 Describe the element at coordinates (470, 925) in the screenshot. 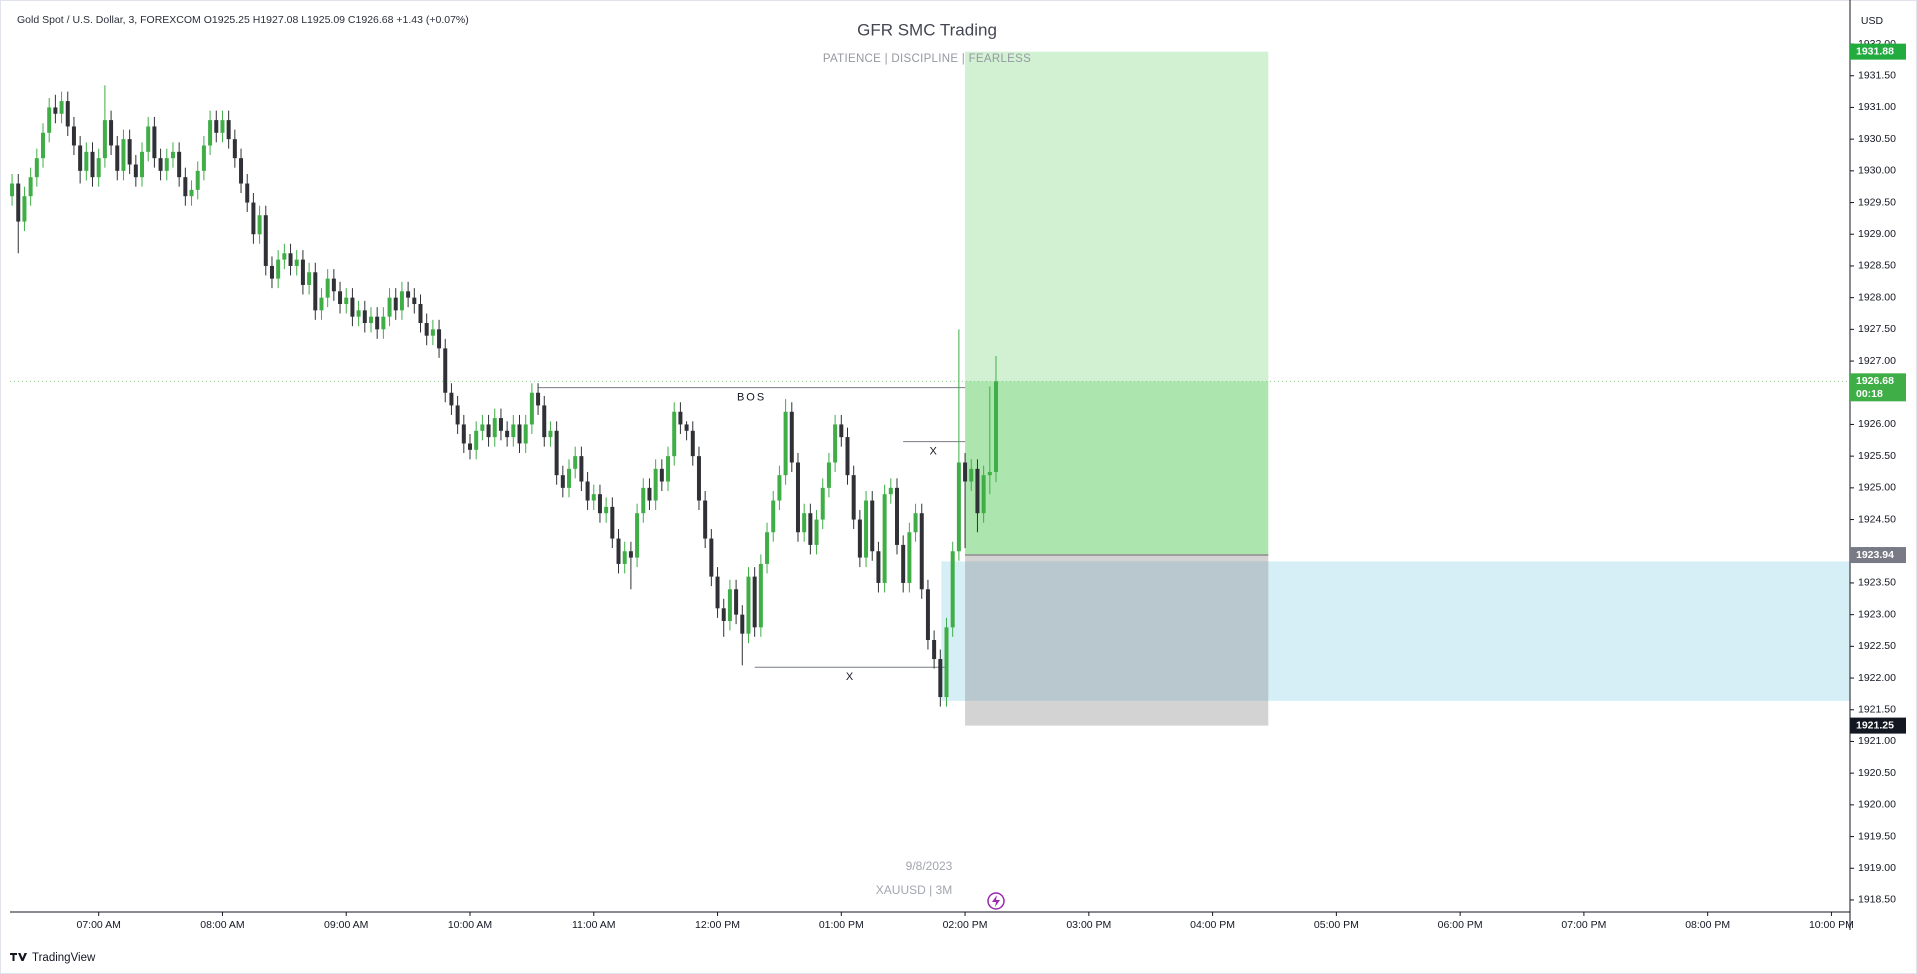

I see `x-tick-label: 10:00 AM` at that location.